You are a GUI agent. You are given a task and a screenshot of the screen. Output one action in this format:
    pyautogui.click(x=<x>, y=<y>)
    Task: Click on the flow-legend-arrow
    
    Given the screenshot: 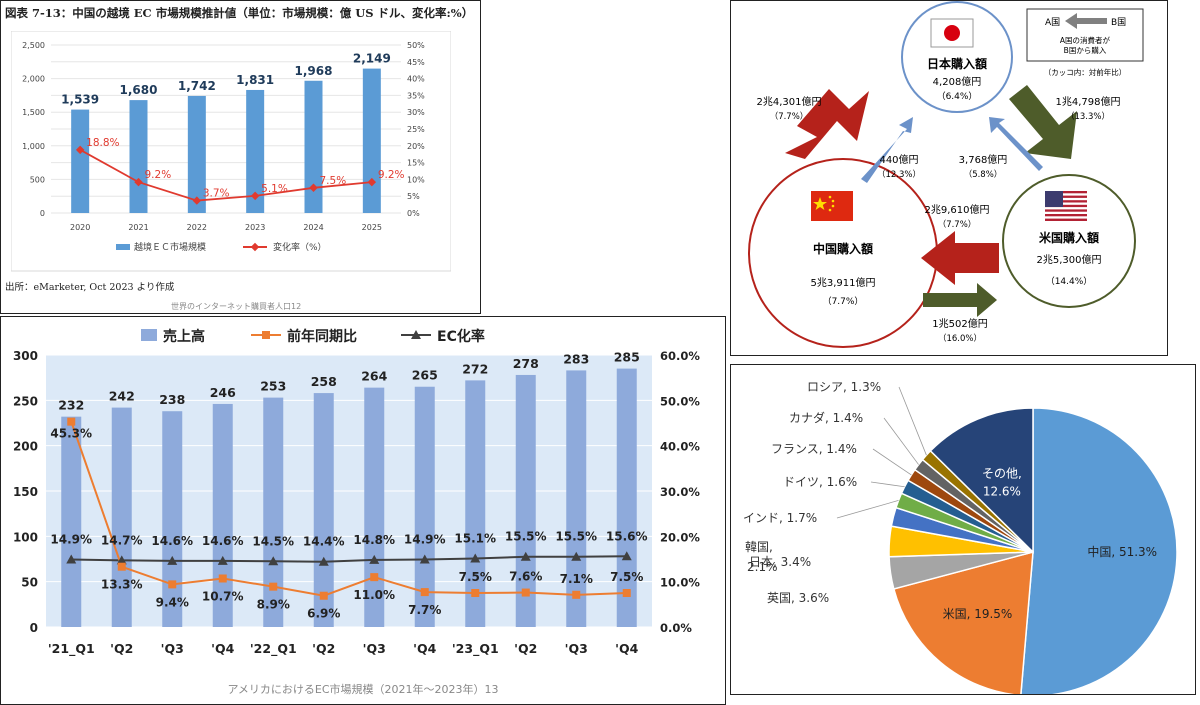 What is the action you would take?
    pyautogui.click(x=1086, y=21)
    